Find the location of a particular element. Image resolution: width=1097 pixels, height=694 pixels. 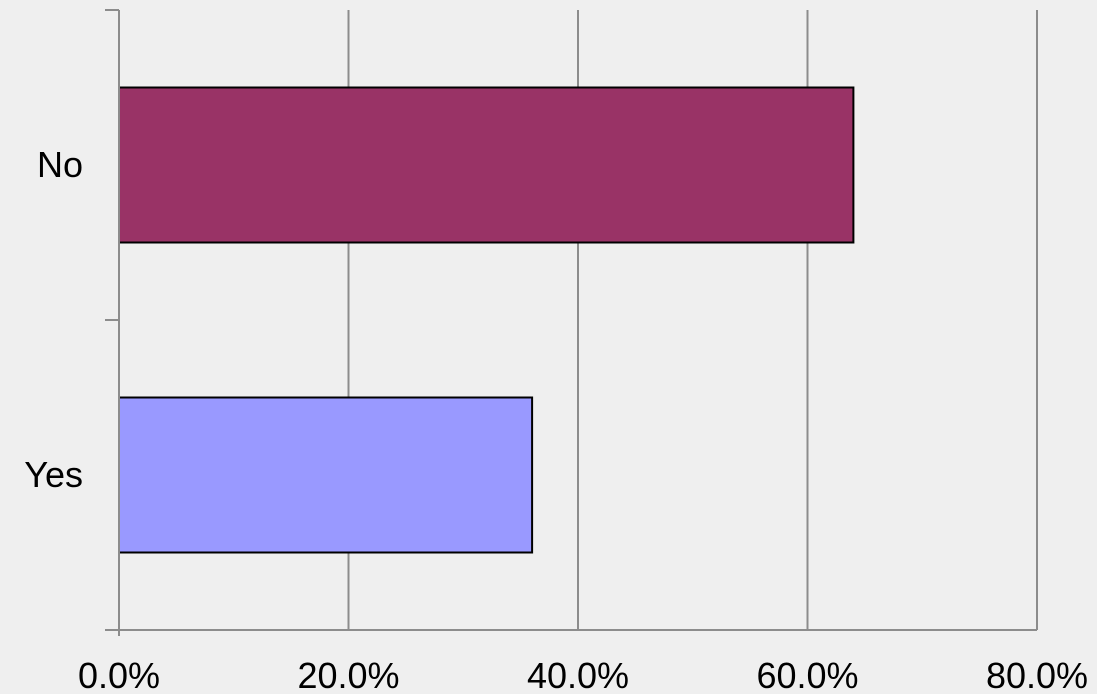

x-tick-label-4: 80.0% is located at coordinates (1037, 674).